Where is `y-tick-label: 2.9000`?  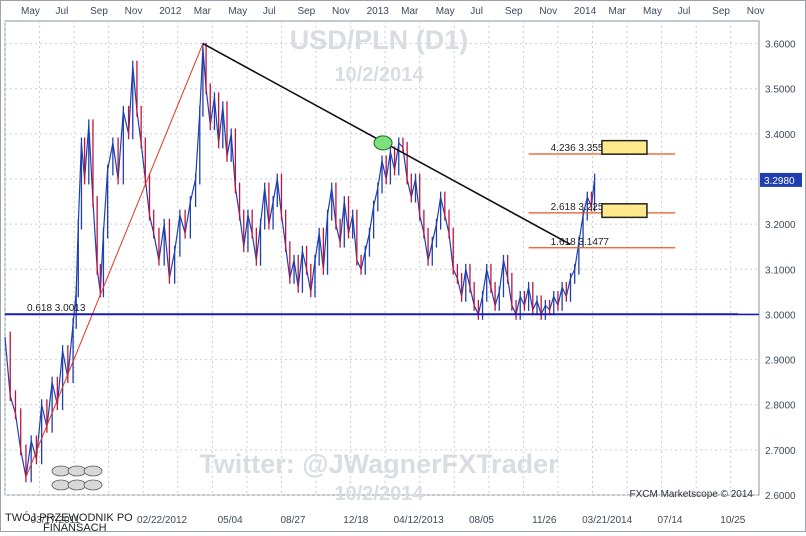
y-tick-label: 2.9000 is located at coordinates (780, 361).